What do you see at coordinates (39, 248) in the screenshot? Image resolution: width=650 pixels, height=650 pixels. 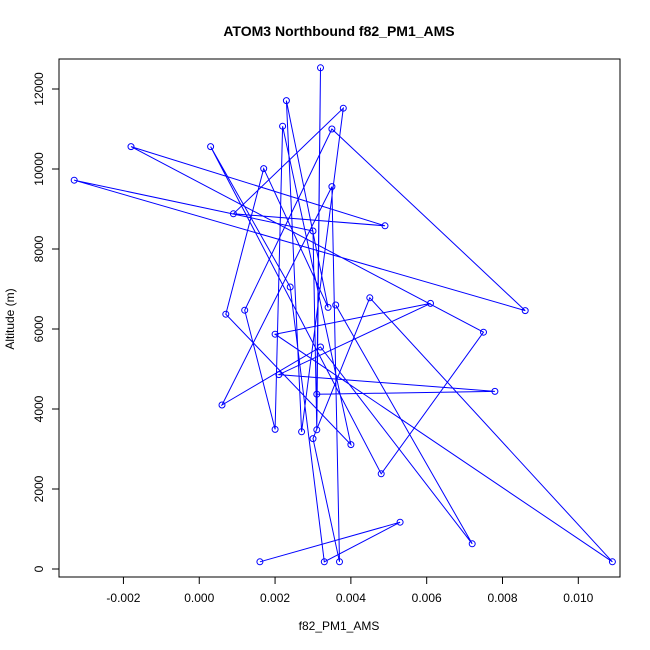 I see `y-tick-label: 8000` at bounding box center [39, 248].